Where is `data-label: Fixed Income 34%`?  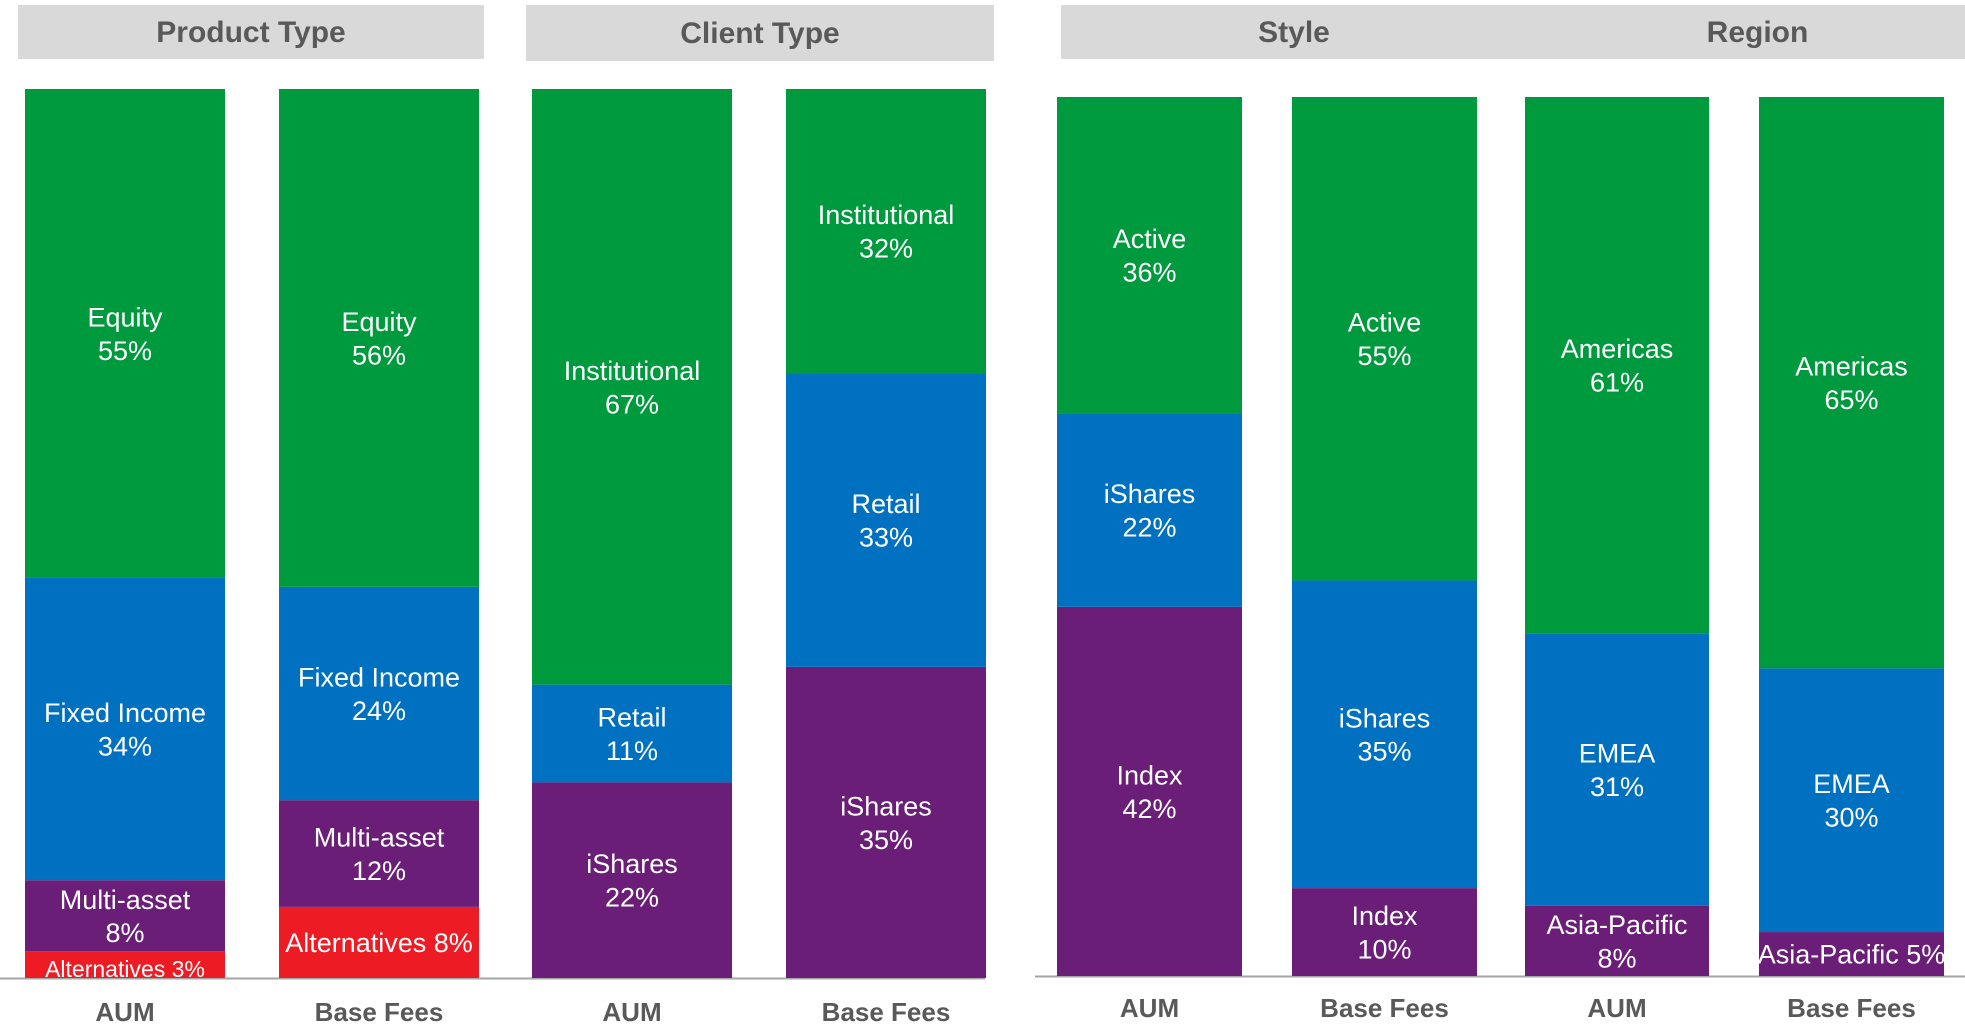 data-label: Fixed Income 34% is located at coordinates (125, 729).